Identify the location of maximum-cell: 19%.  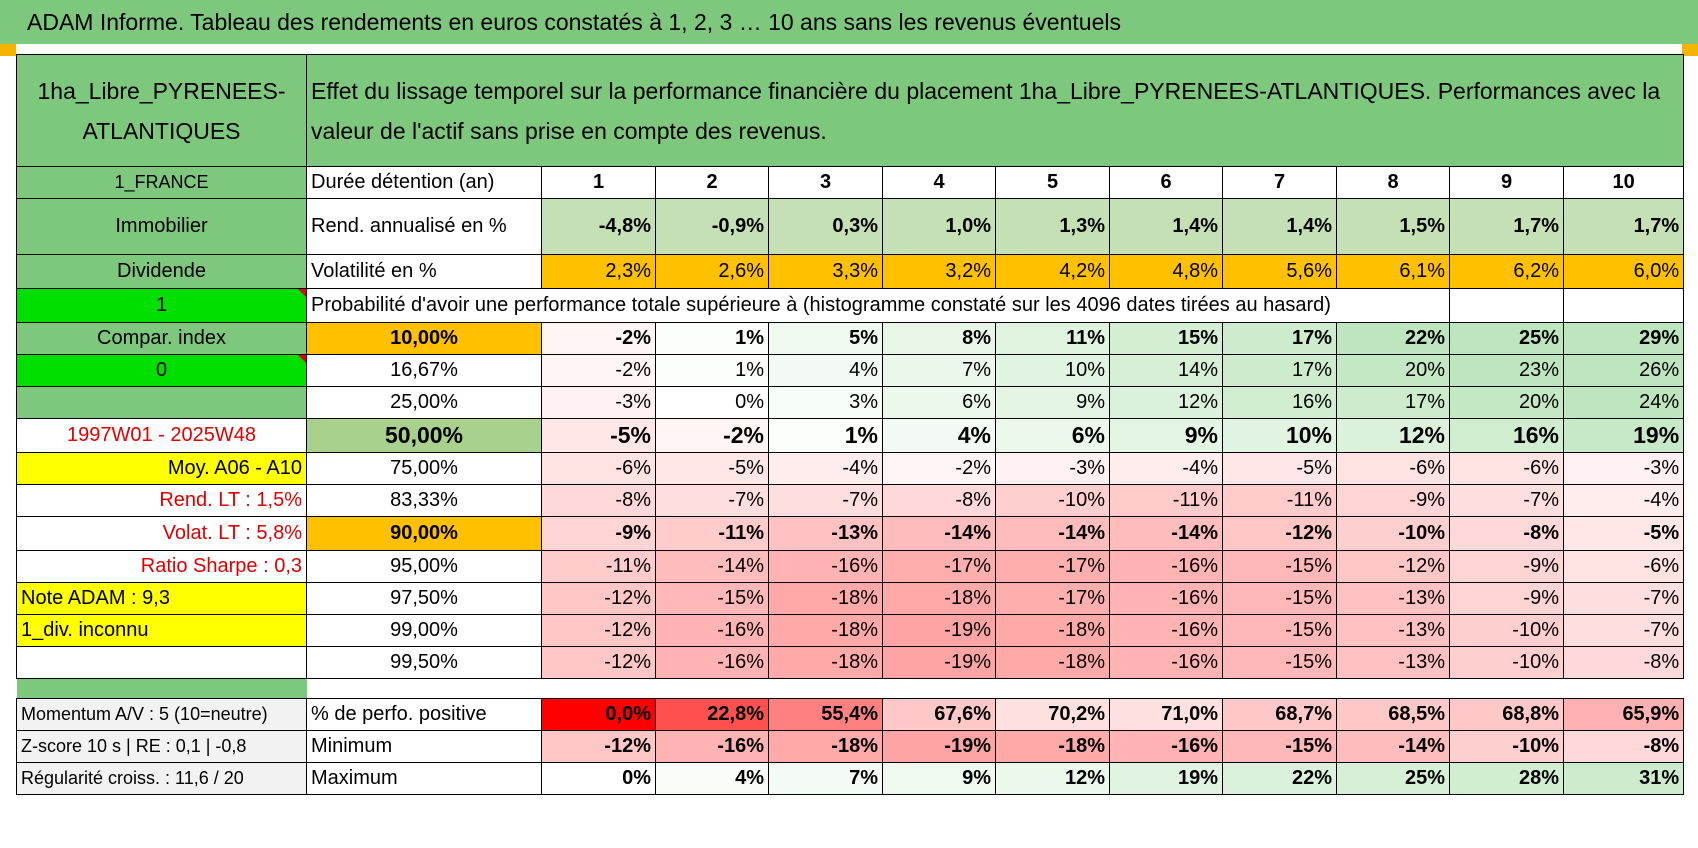
(1166, 778).